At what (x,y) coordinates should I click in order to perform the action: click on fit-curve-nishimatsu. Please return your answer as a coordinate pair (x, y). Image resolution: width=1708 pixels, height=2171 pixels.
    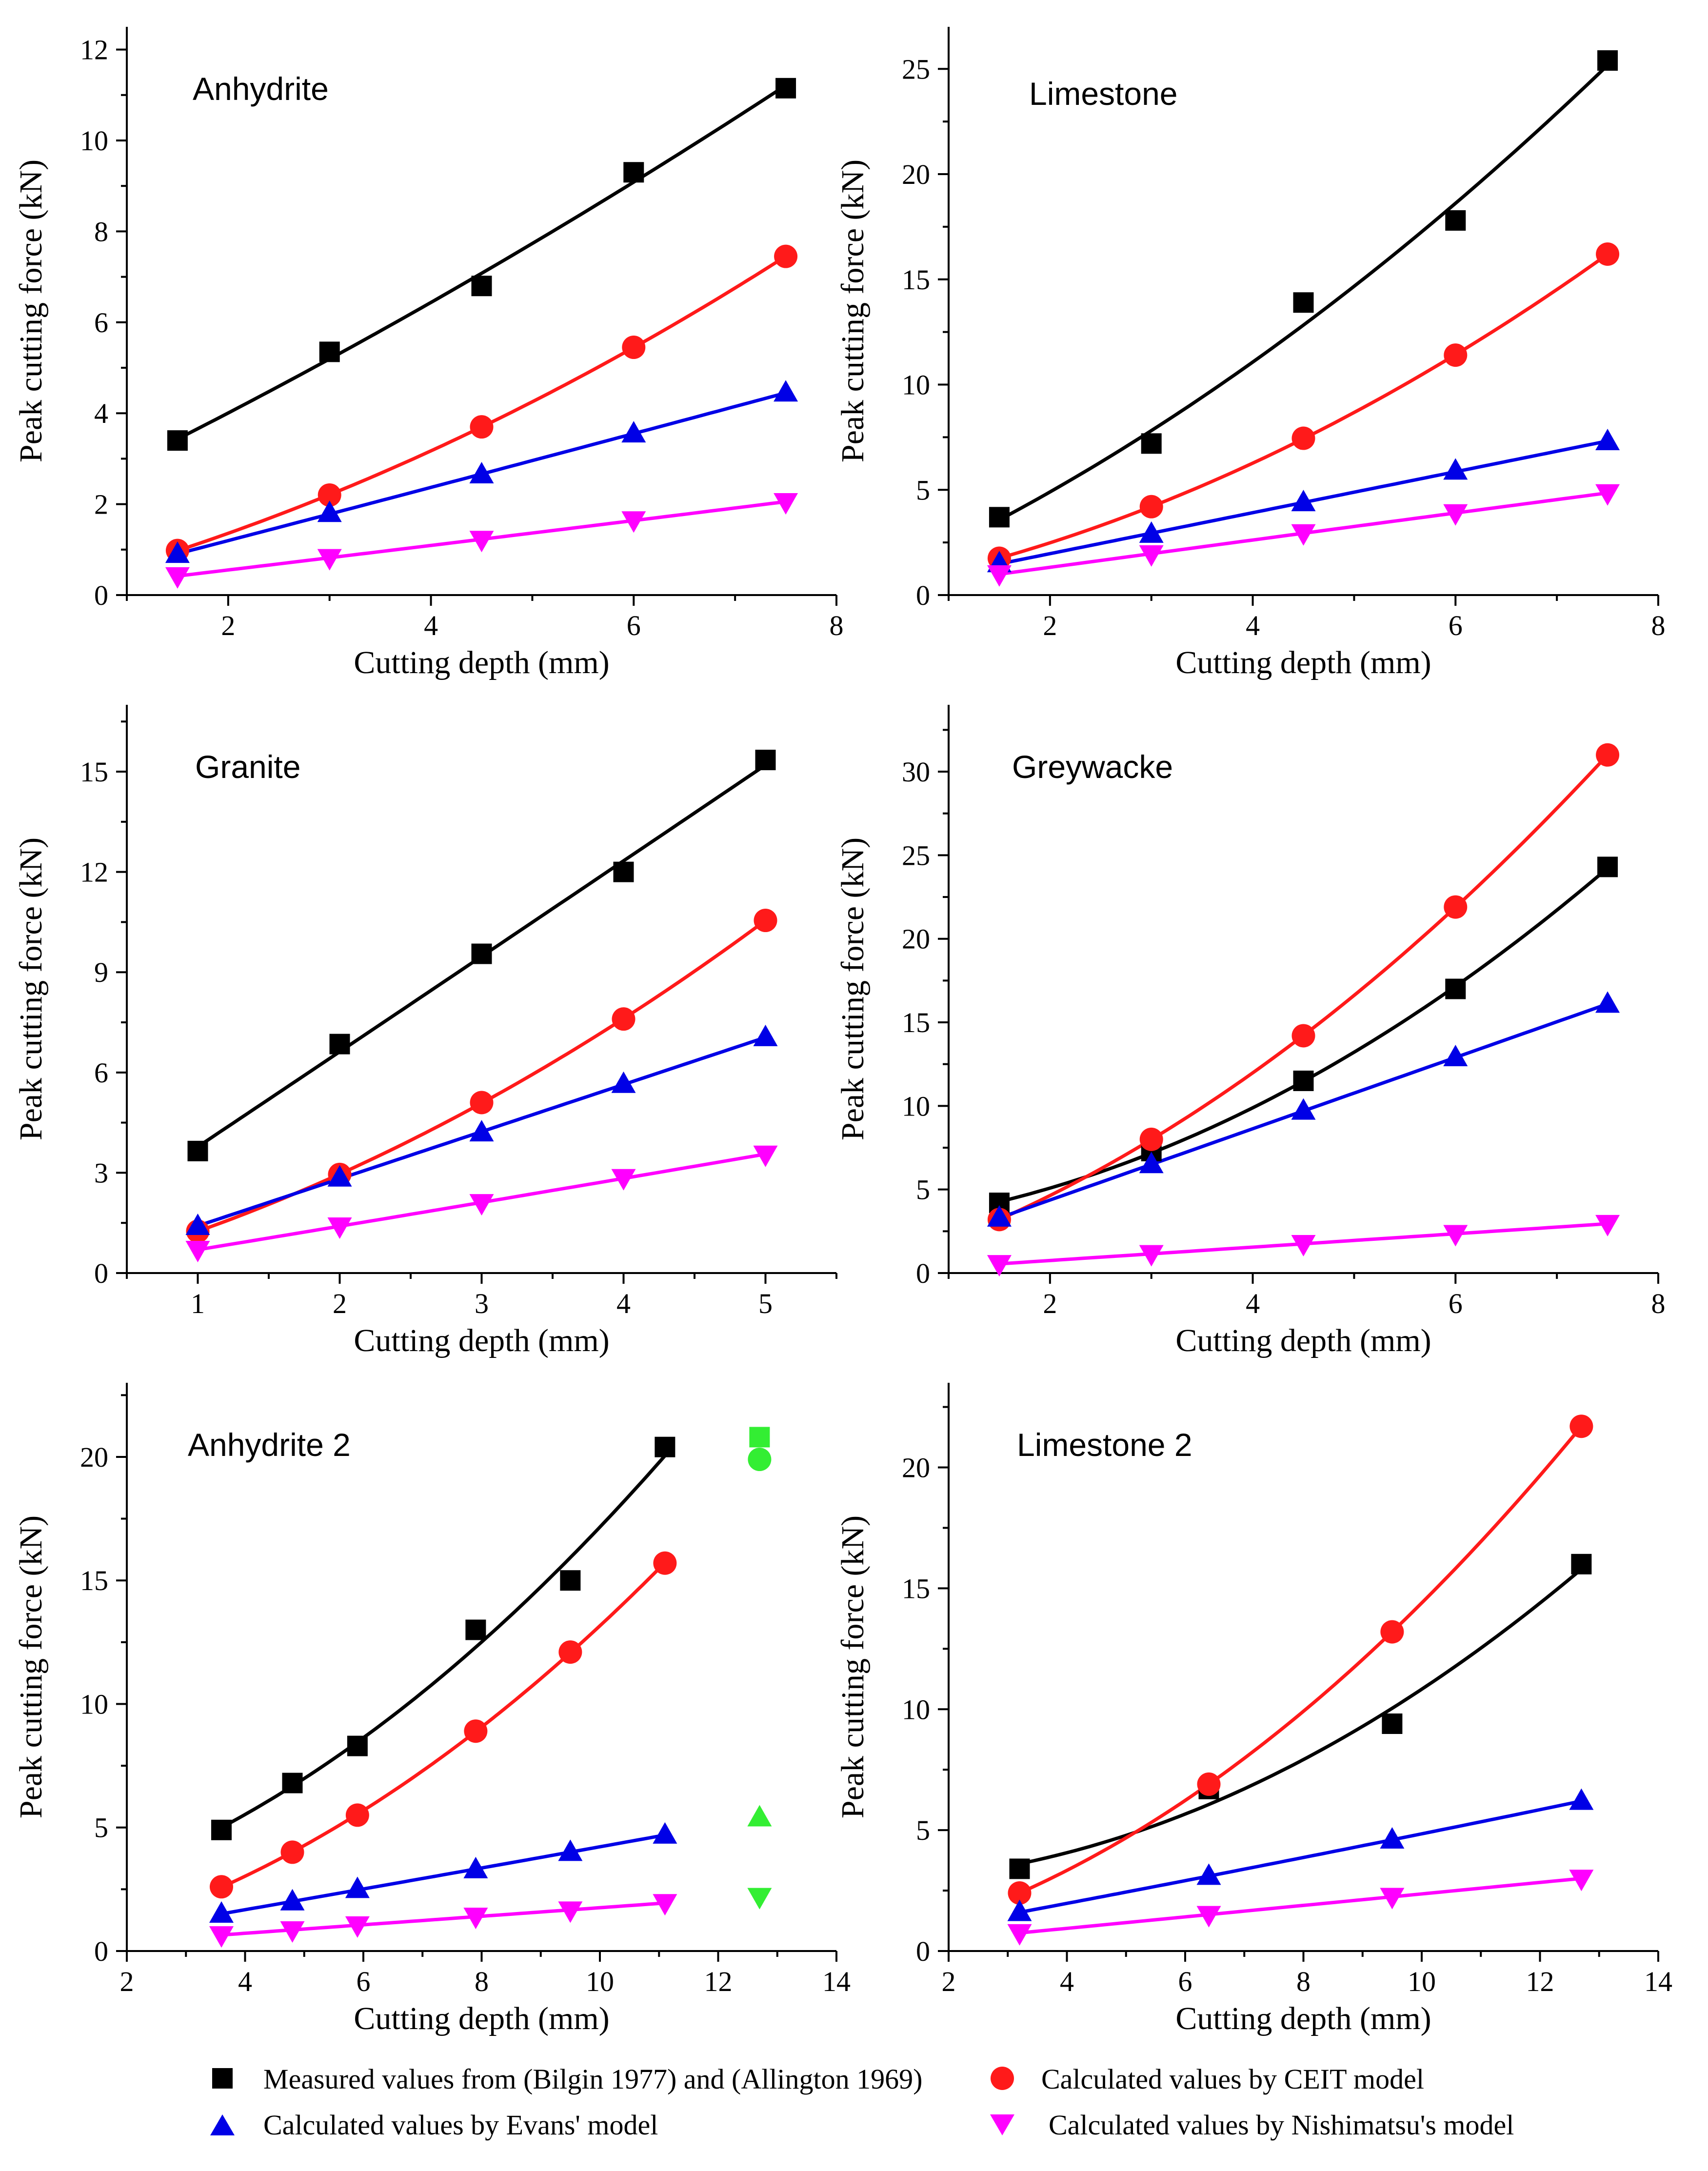
    Looking at the image, I should click on (1300, 1905).